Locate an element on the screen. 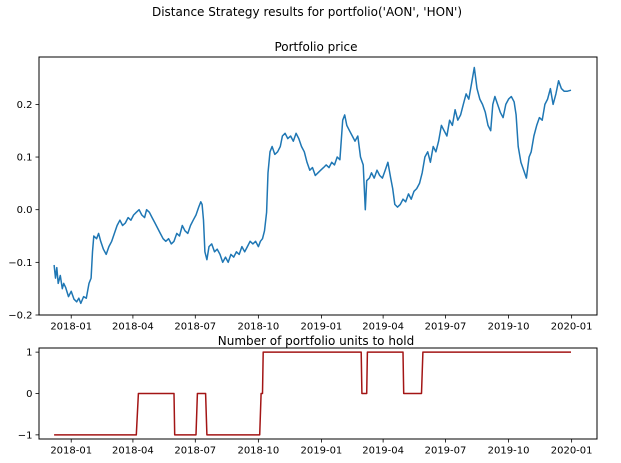 The height and width of the screenshot is (463, 621). chart-title: Portfolio price is located at coordinates (315, 47).